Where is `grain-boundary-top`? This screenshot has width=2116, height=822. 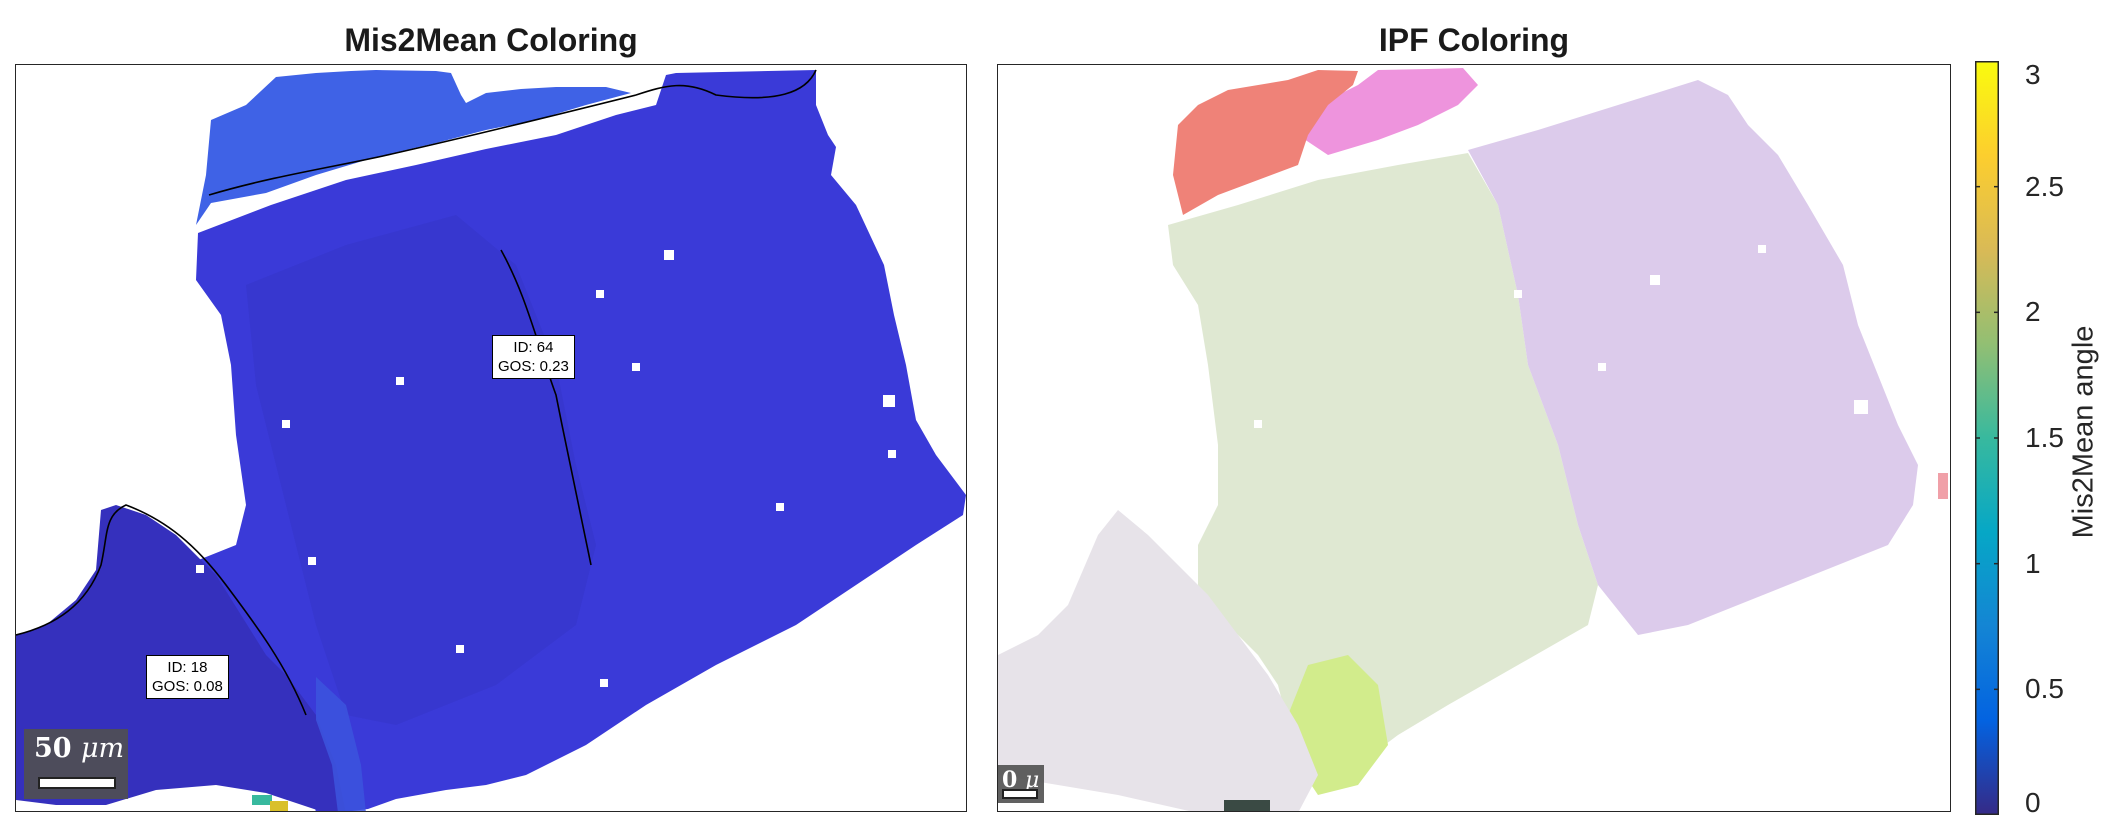
grain-boundary-top is located at coordinates (512, 132).